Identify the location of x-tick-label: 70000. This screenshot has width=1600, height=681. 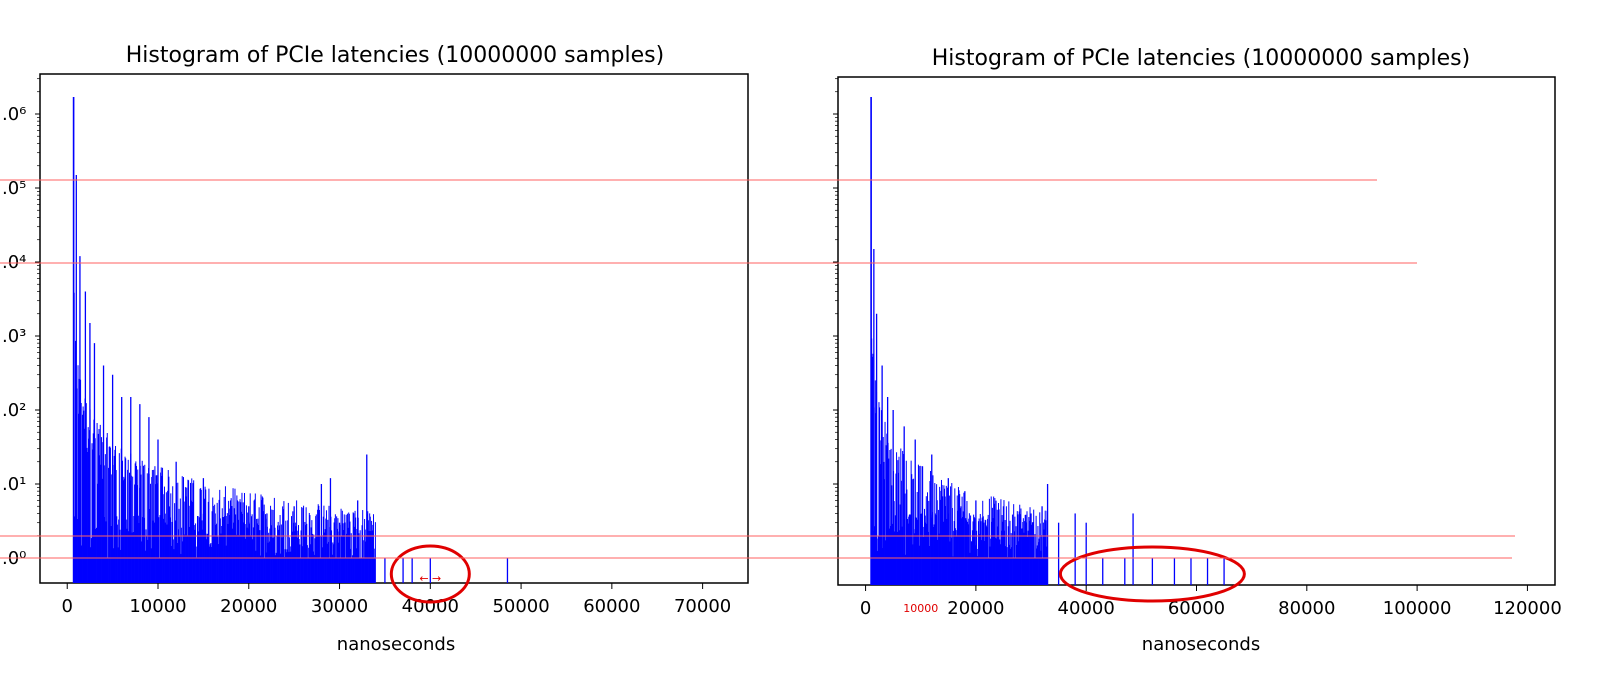
(702, 606).